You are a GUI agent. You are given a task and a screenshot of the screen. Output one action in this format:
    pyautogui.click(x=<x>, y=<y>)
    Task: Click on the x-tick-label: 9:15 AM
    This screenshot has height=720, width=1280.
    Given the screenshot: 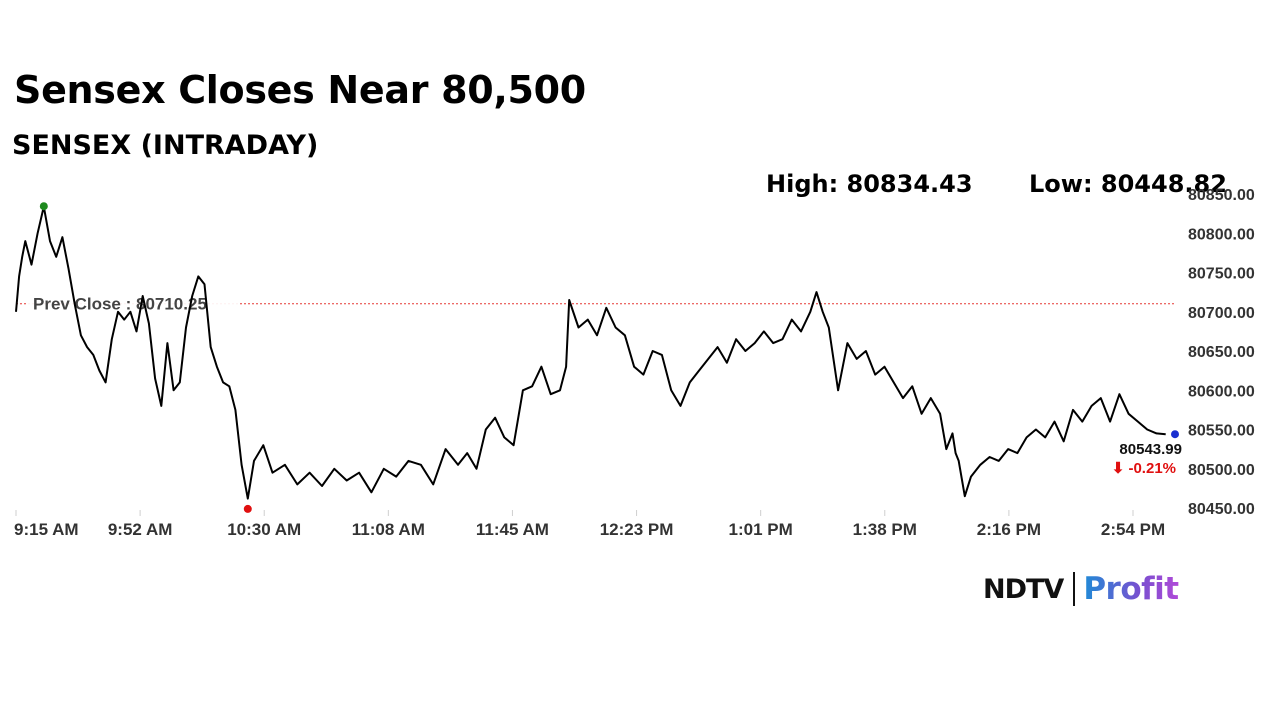 What is the action you would take?
    pyautogui.click(x=46, y=529)
    